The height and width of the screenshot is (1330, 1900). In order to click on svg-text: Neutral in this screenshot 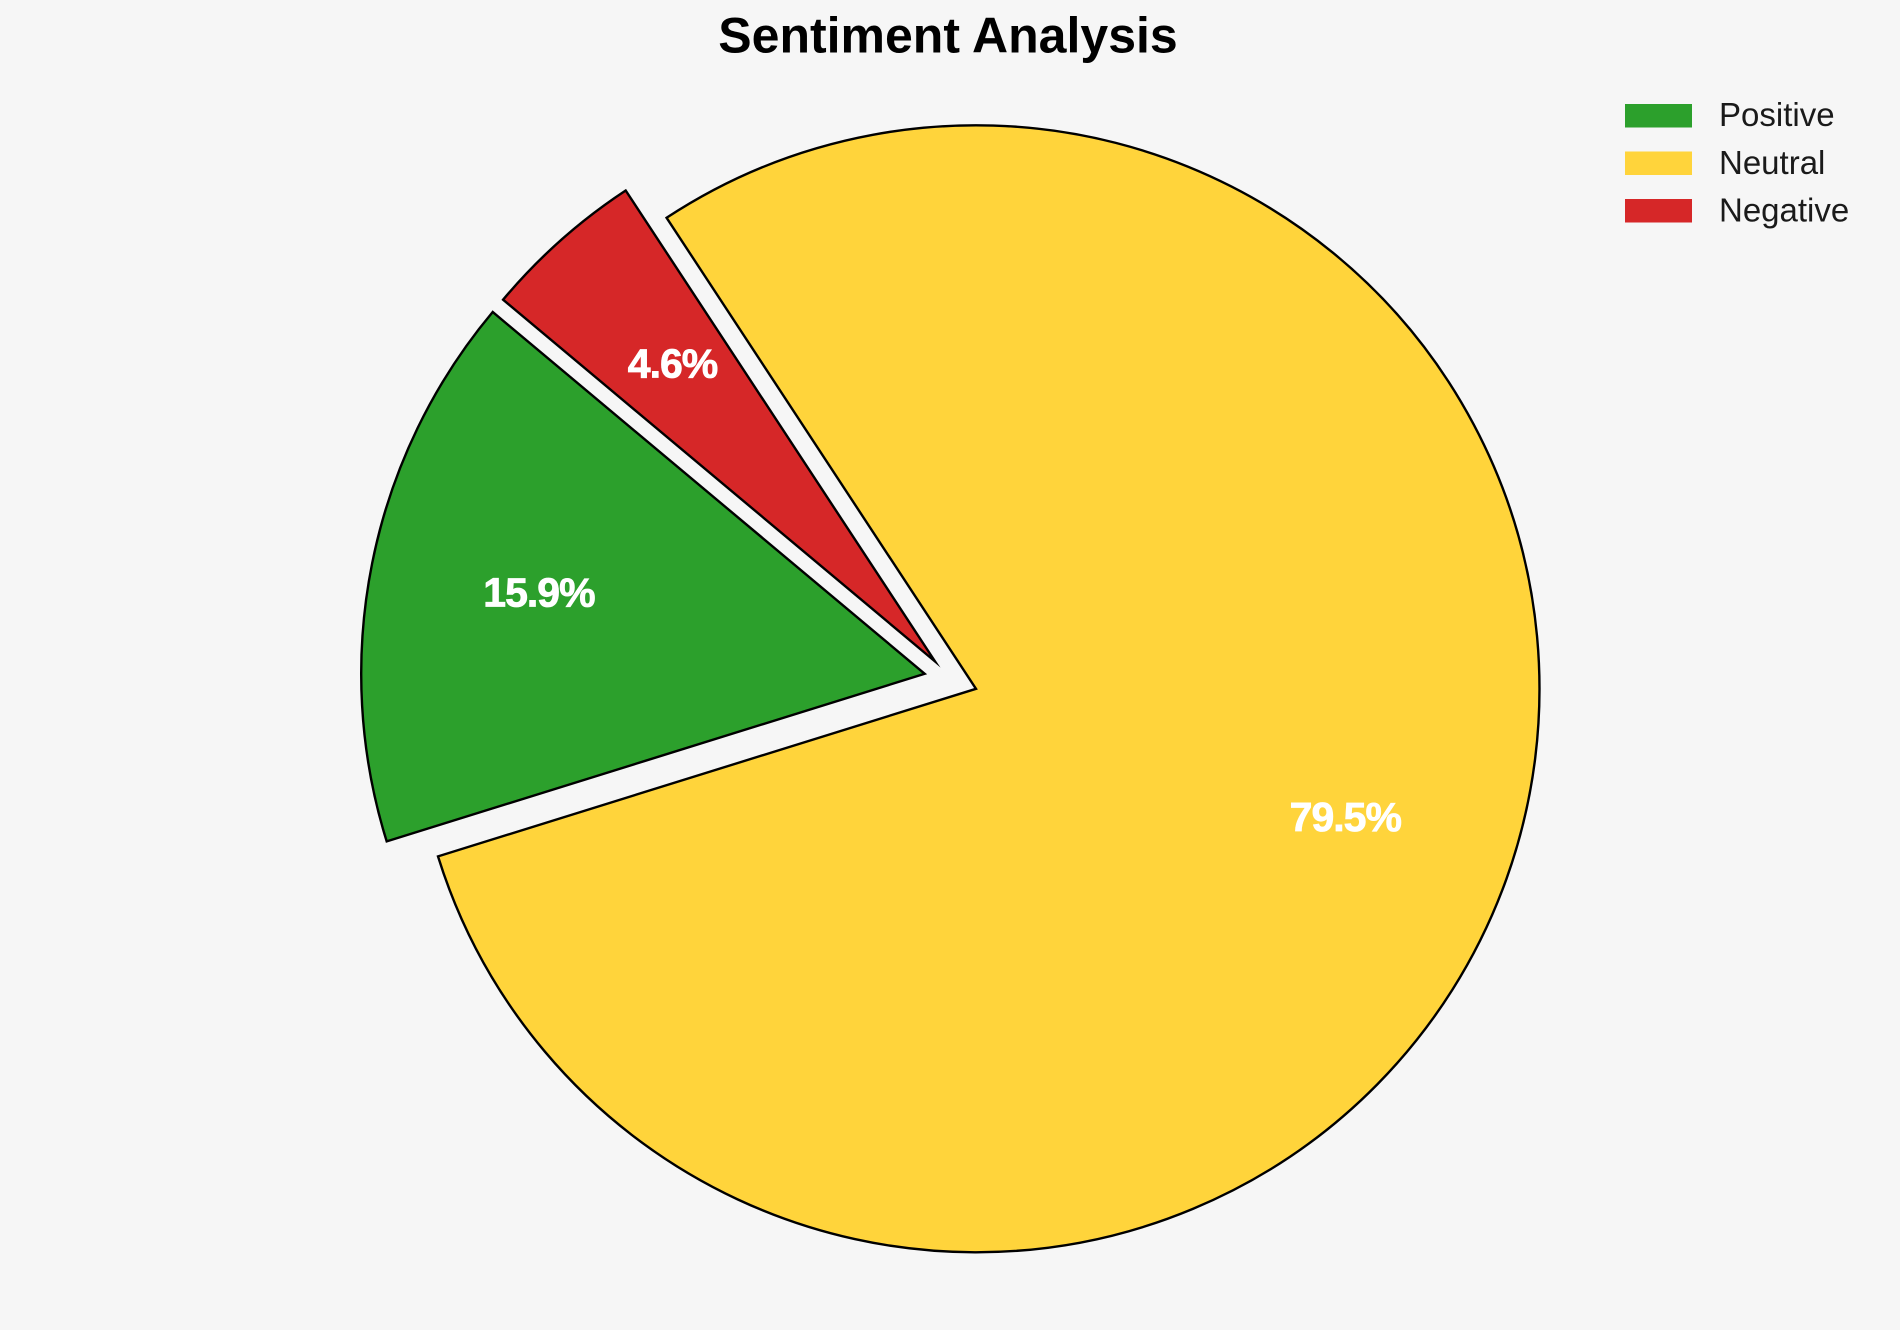, I will do `click(1772, 162)`.